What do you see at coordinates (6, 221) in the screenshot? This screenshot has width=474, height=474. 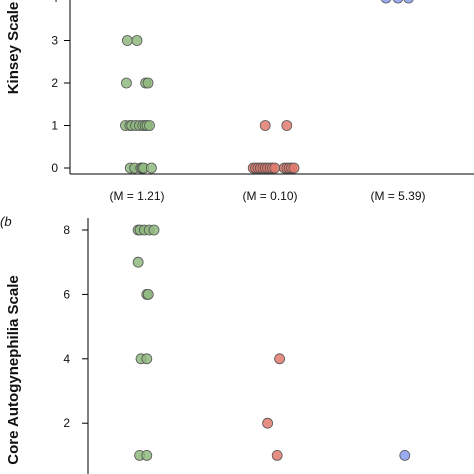 I see `panel-b-tag: (b` at bounding box center [6, 221].